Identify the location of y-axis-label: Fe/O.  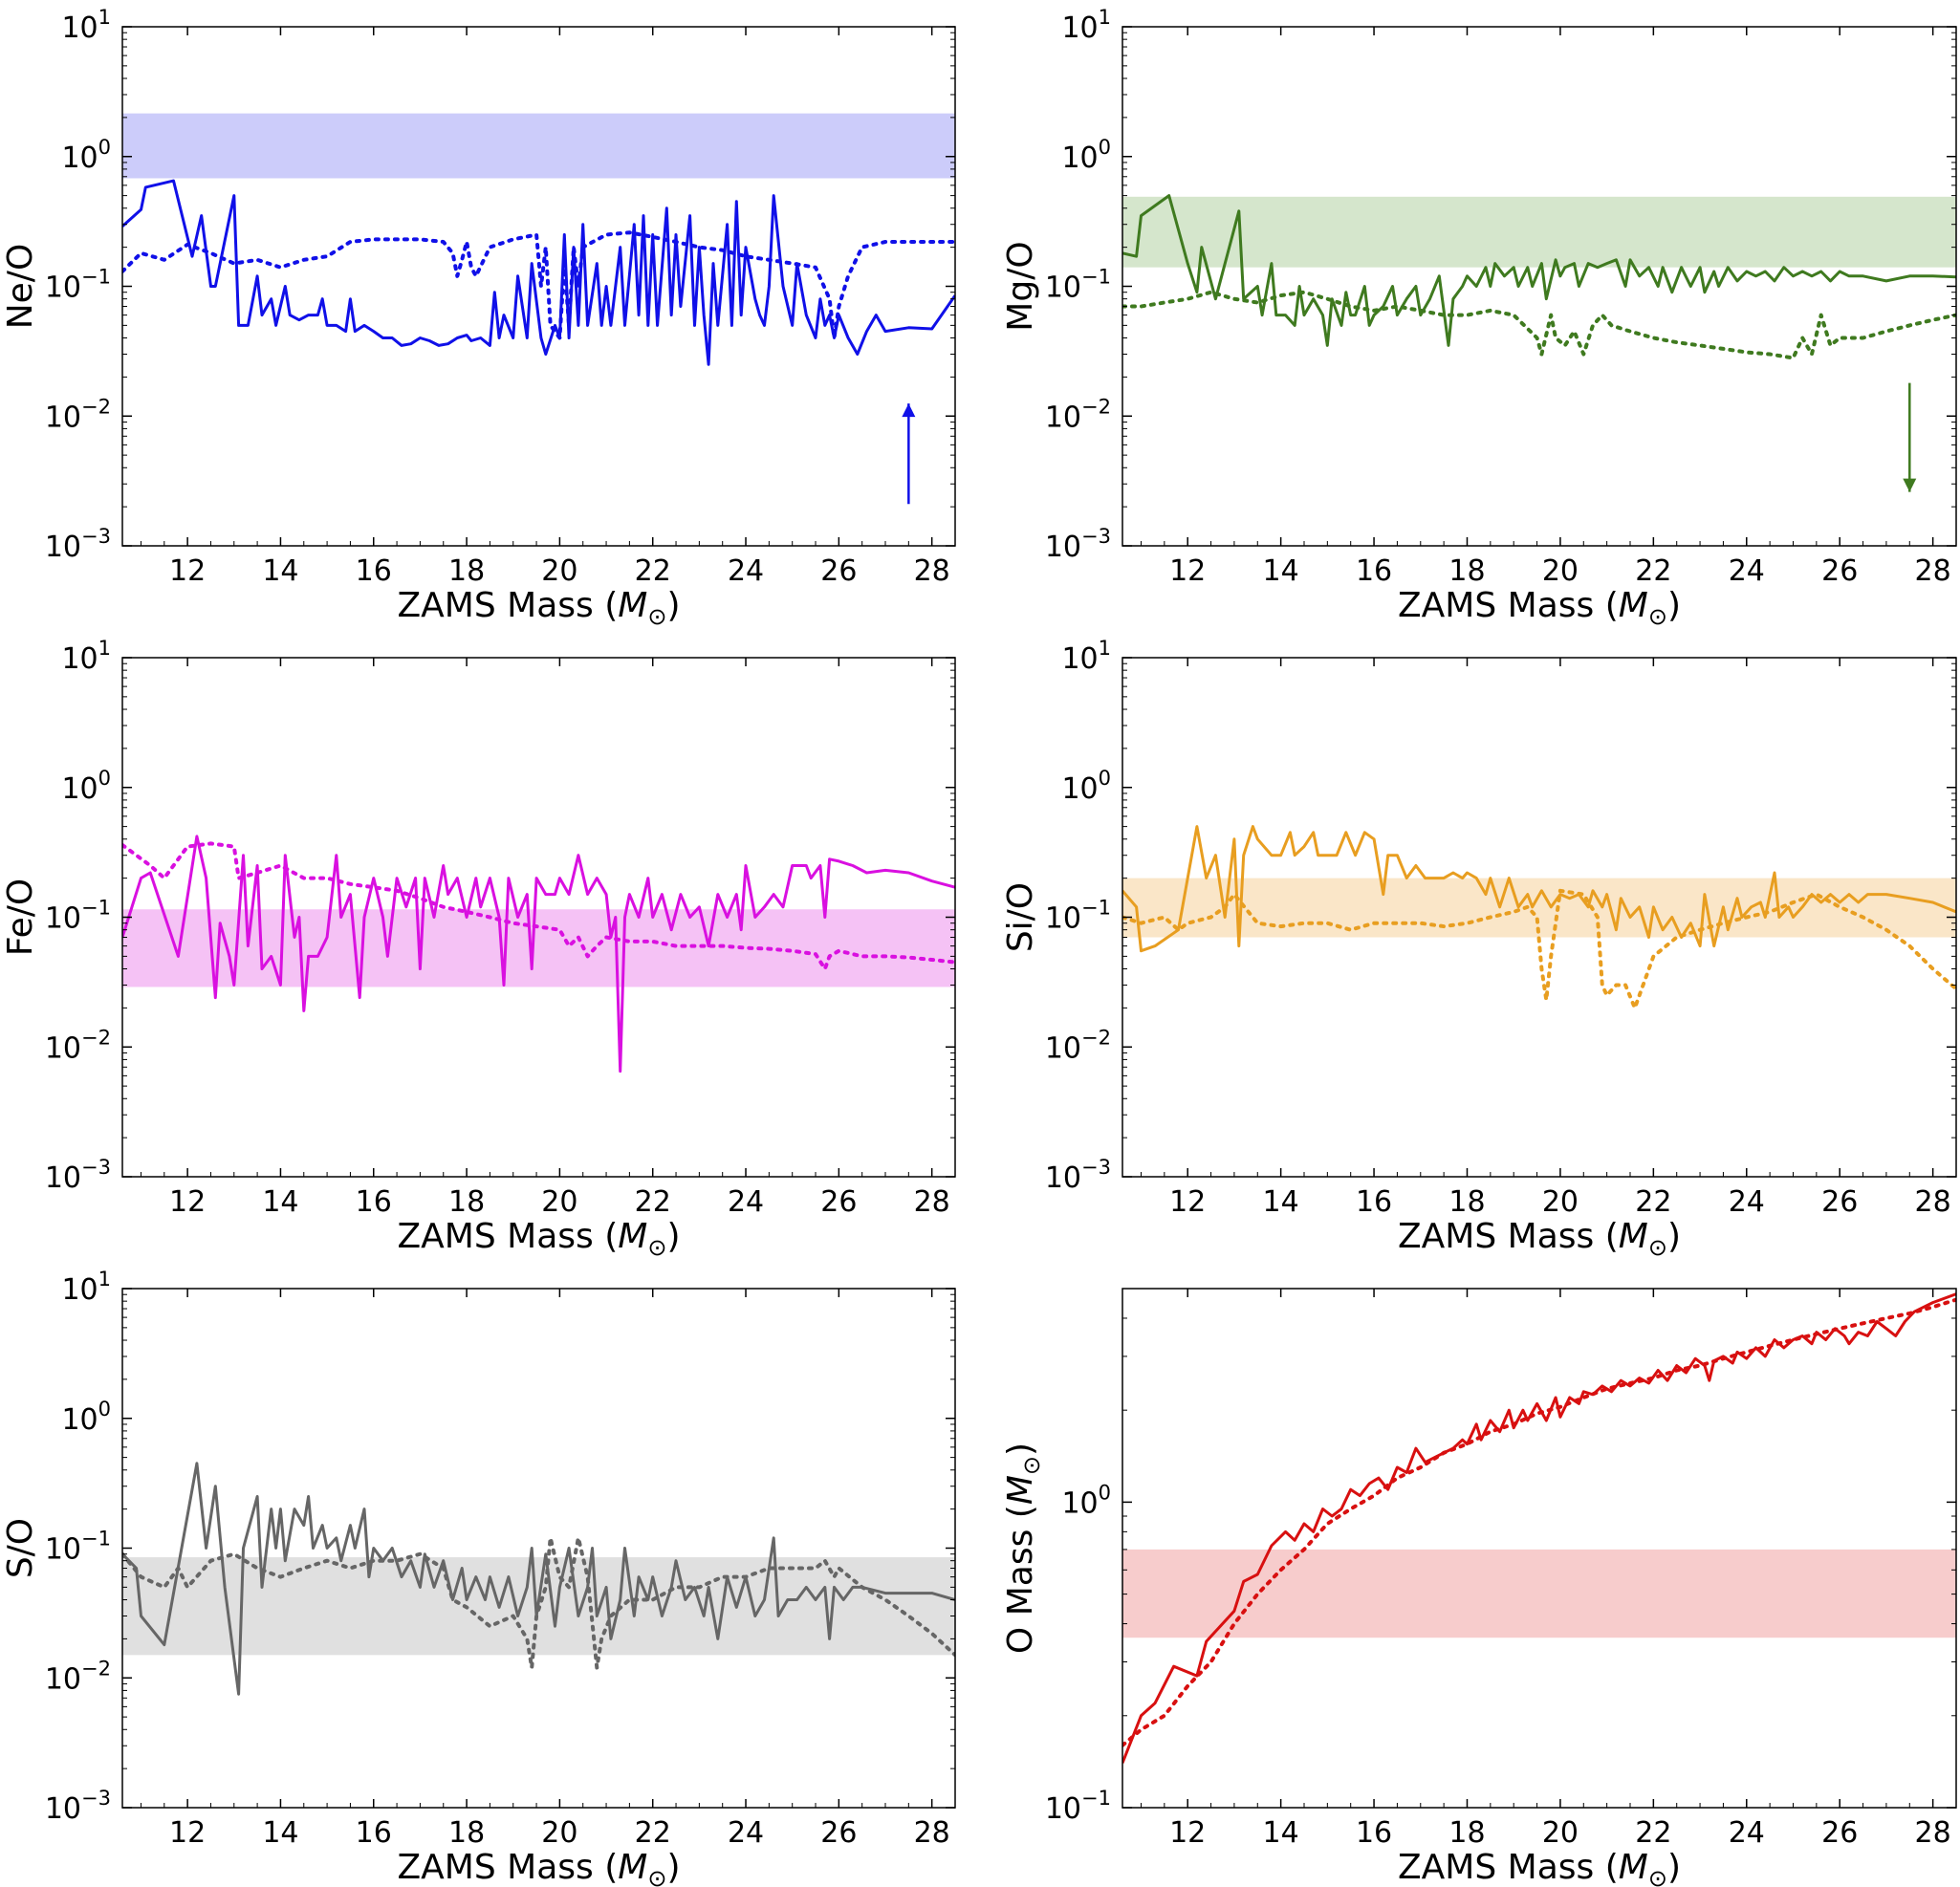
(20, 917).